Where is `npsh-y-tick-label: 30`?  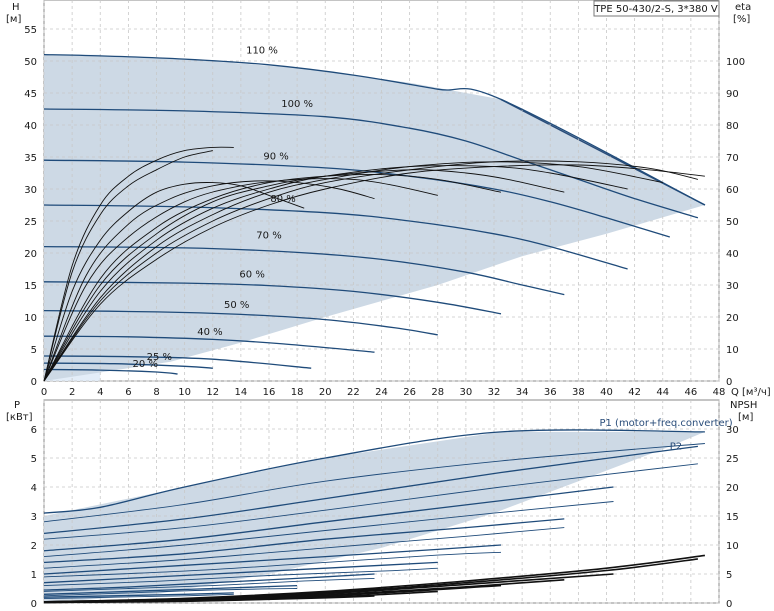
npsh-y-tick-label: 30 is located at coordinates (732, 430).